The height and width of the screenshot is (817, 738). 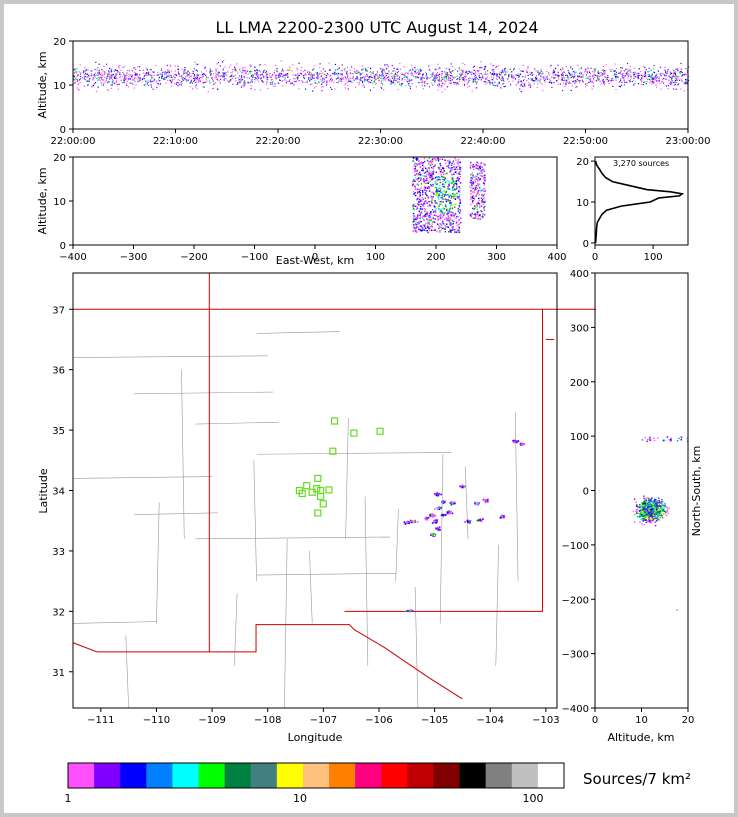 What do you see at coordinates (63, 246) in the screenshot?
I see `ew-ytick-label: 0` at bounding box center [63, 246].